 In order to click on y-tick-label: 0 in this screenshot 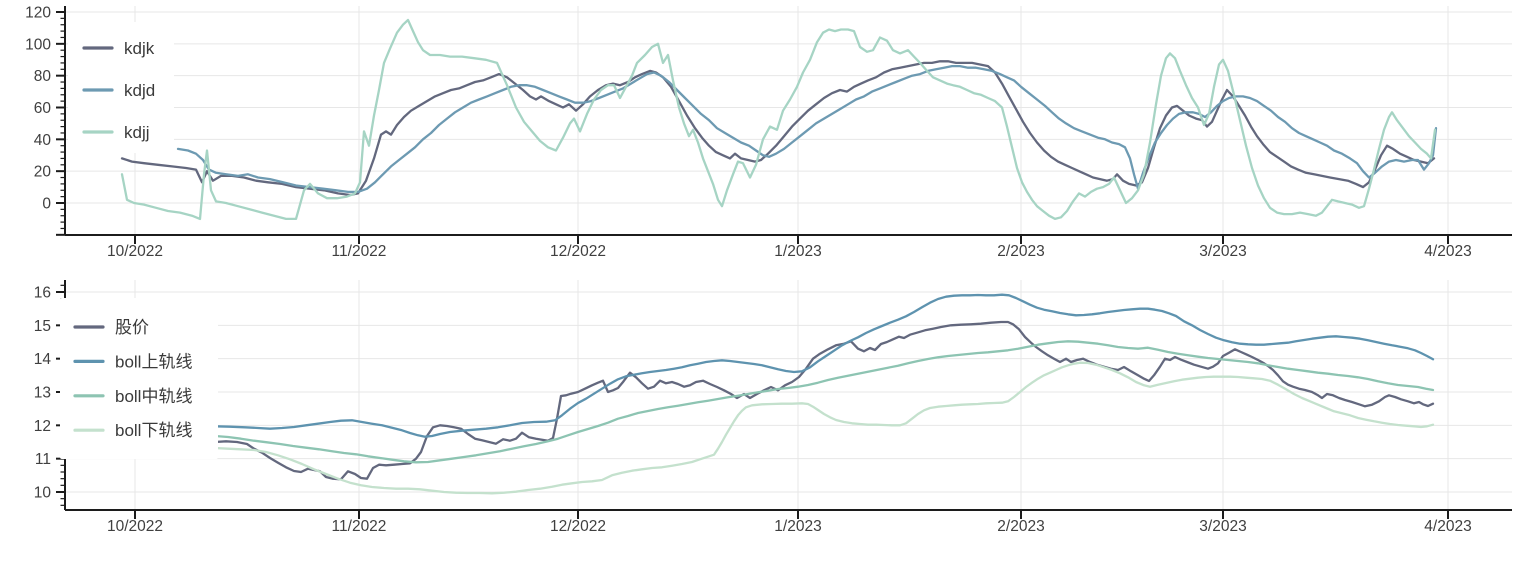, I will do `click(46, 204)`.